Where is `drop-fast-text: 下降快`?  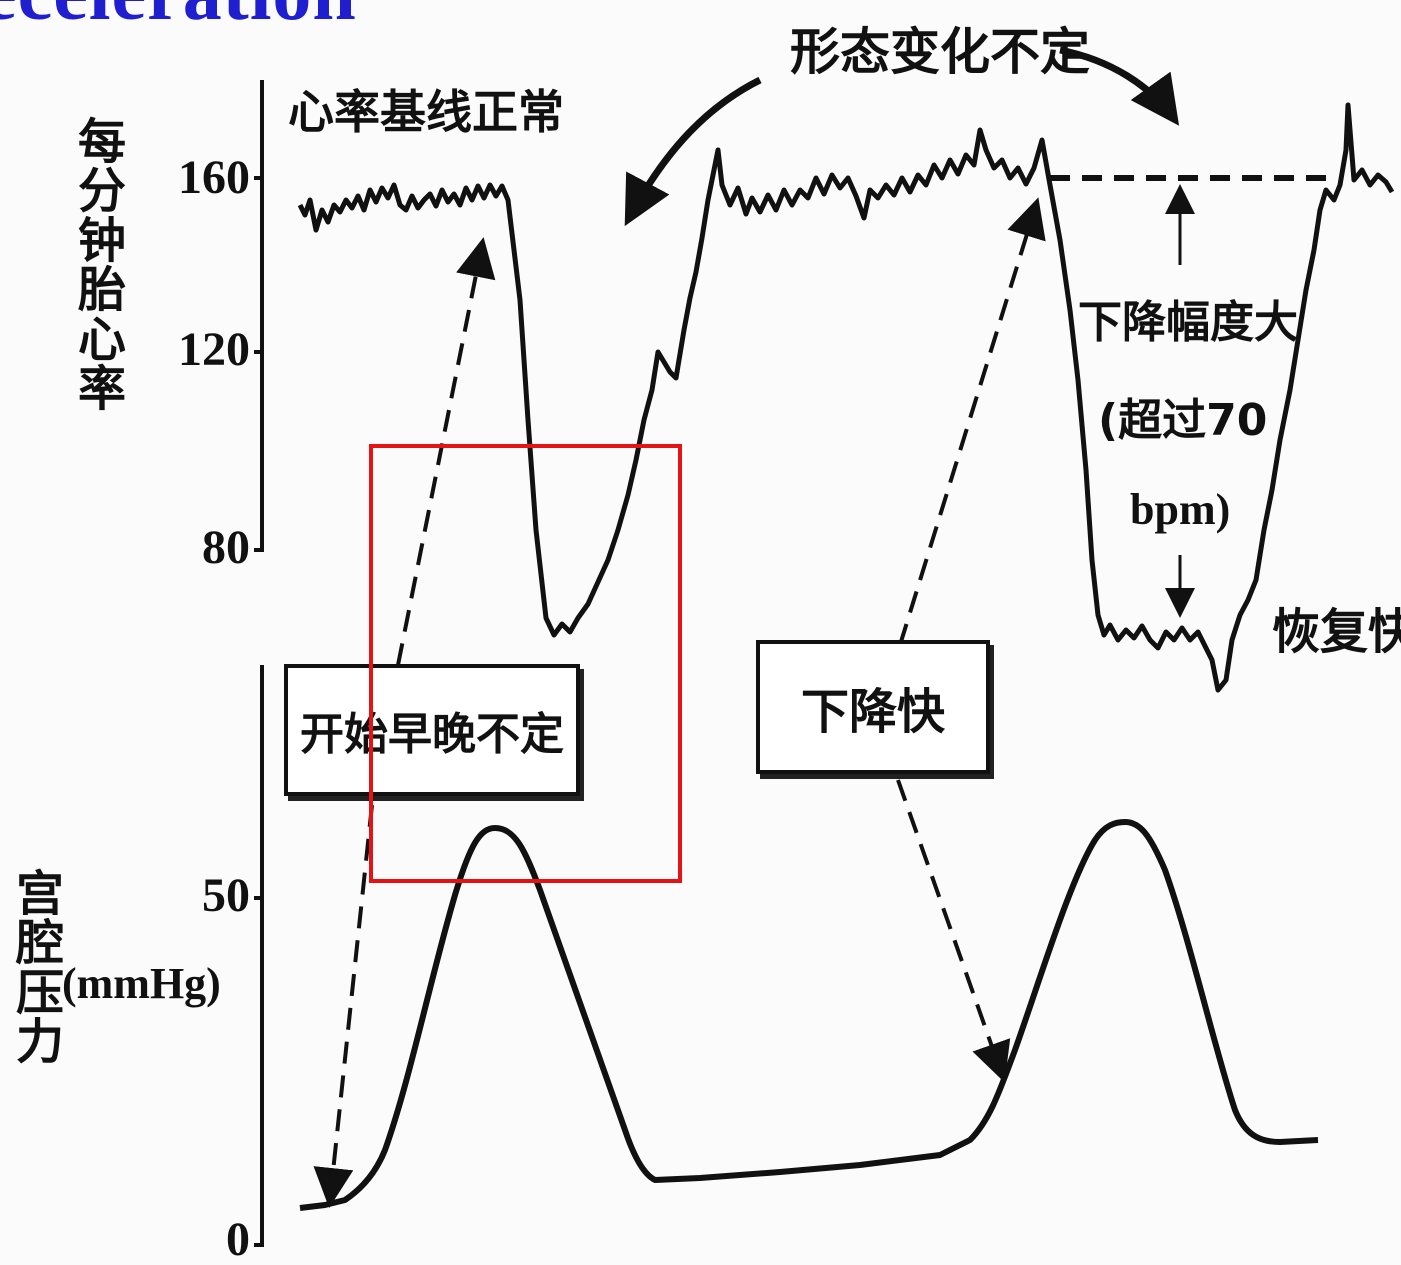 drop-fast-text: 下降快 is located at coordinates (872, 712).